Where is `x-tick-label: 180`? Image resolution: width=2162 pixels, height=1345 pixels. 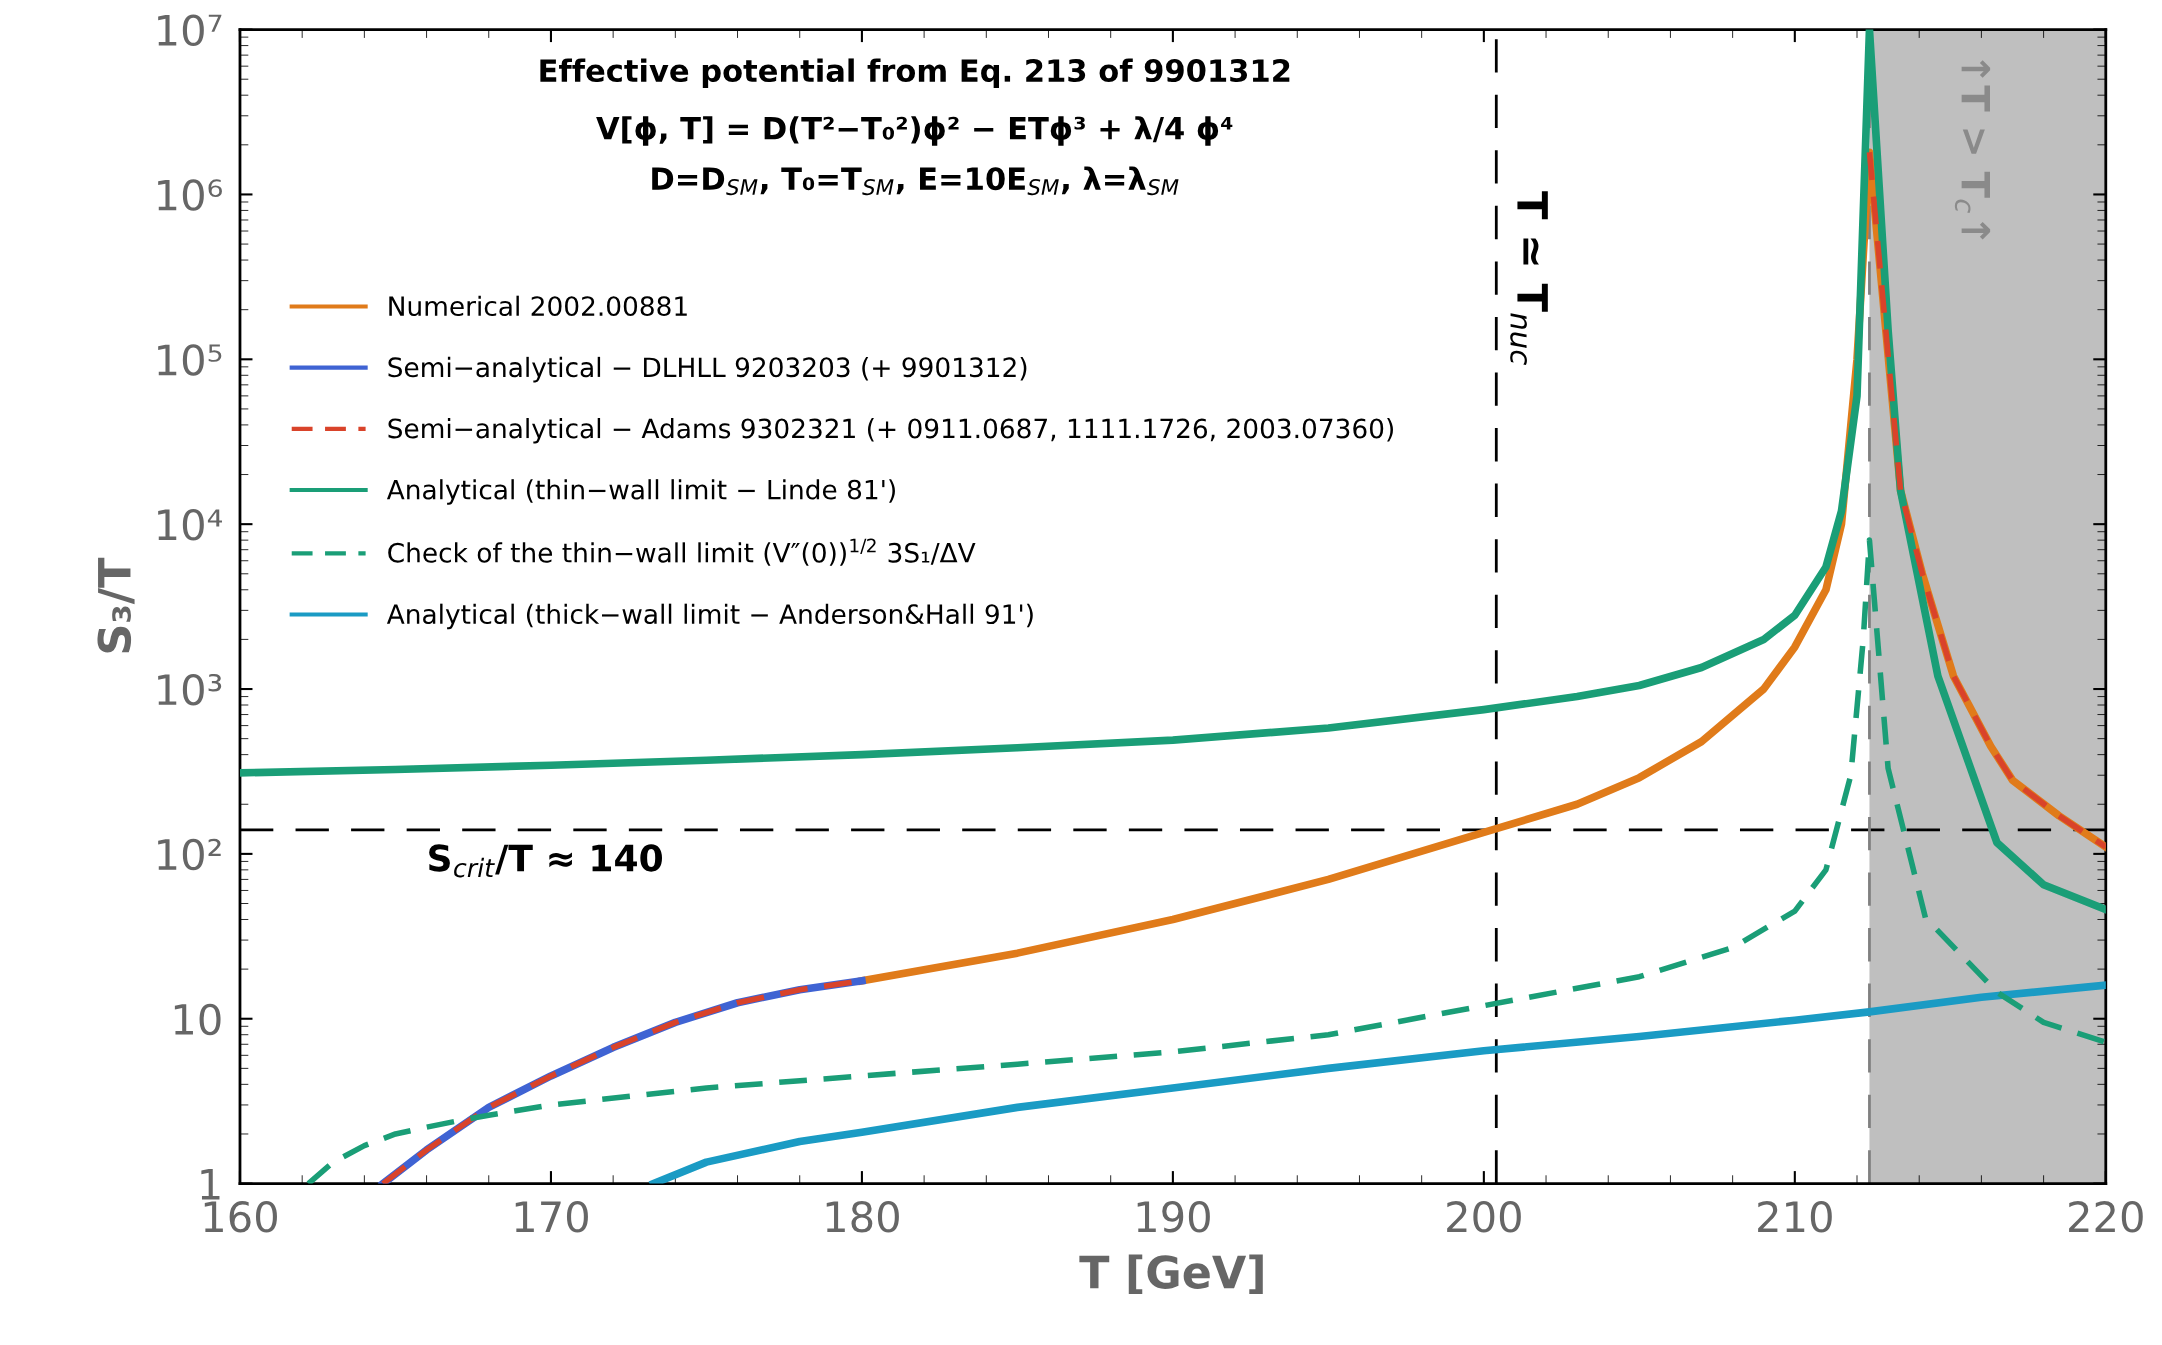 x-tick-label: 180 is located at coordinates (862, 1217).